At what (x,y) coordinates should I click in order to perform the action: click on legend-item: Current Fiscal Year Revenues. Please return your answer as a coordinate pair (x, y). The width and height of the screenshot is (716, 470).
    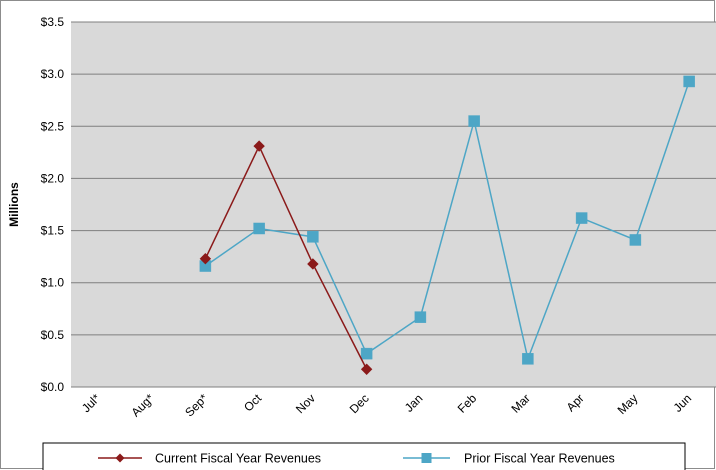
    Looking at the image, I should click on (209, 459).